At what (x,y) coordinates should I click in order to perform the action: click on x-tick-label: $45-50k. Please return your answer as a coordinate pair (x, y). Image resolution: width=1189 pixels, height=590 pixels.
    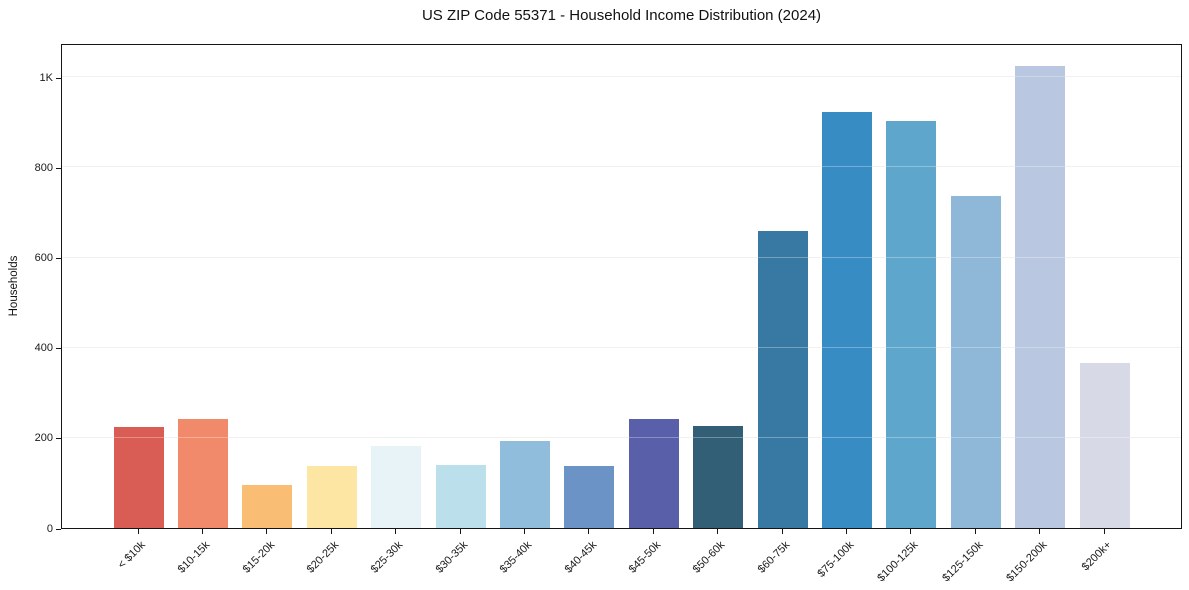
    Looking at the image, I should click on (645, 557).